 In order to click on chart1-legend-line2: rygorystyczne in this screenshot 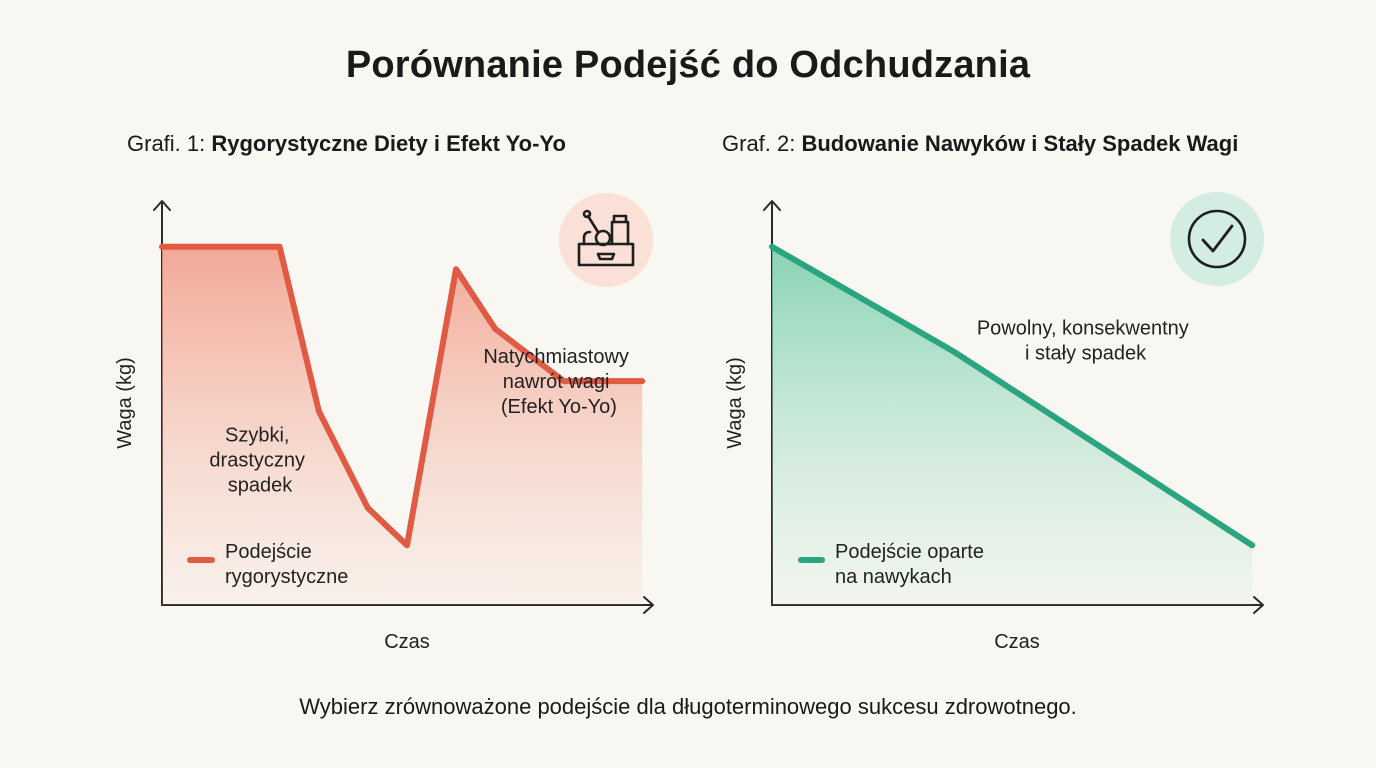, I will do `click(286, 577)`.